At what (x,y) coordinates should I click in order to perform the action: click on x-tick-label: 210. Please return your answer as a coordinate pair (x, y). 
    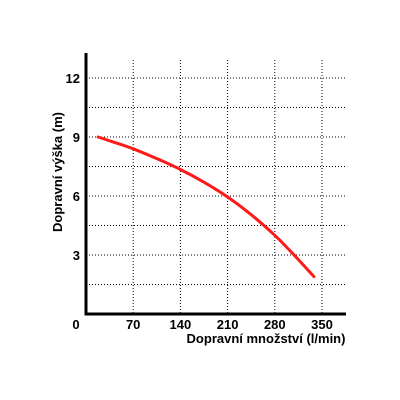
    Looking at the image, I should click on (228, 324).